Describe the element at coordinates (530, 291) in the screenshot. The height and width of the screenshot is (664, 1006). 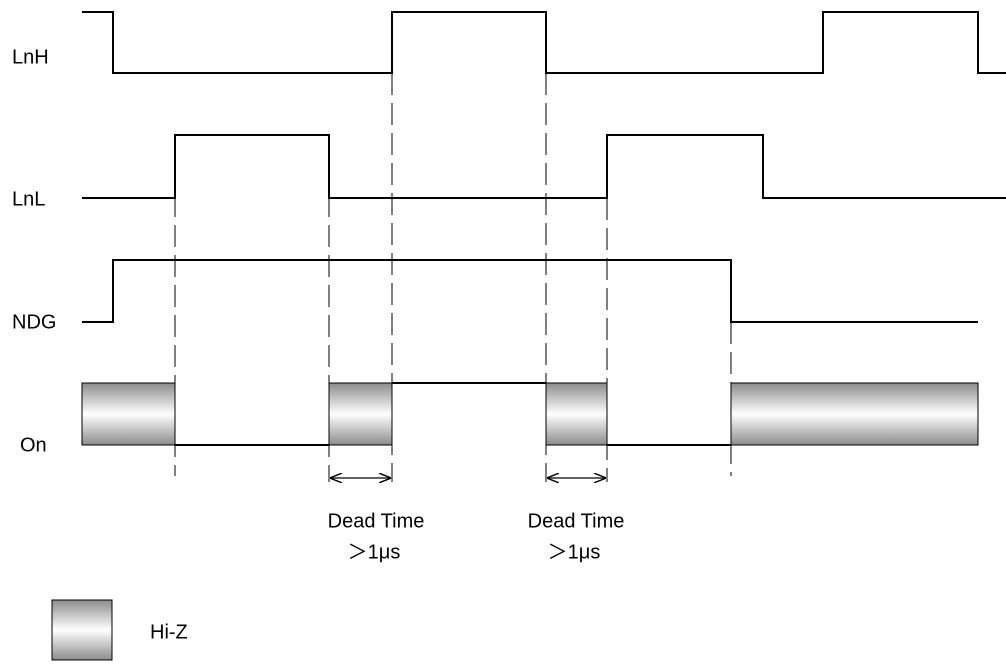
I see `ndg-wave` at that location.